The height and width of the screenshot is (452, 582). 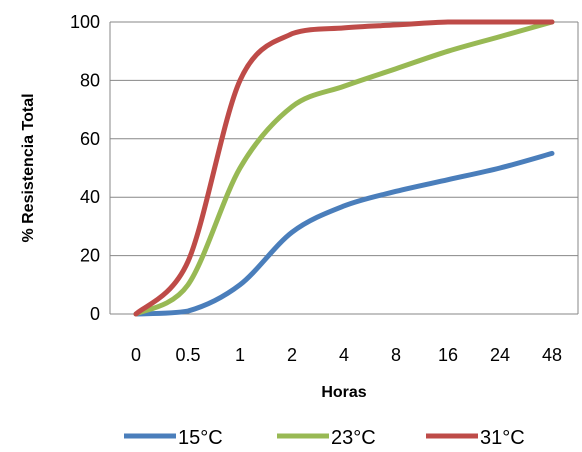 What do you see at coordinates (90, 197) in the screenshot?
I see `y-tick-label: 40` at bounding box center [90, 197].